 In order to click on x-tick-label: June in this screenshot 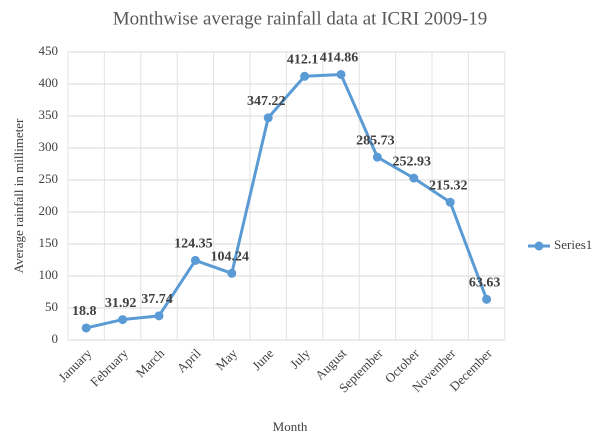, I will do `click(263, 359)`.